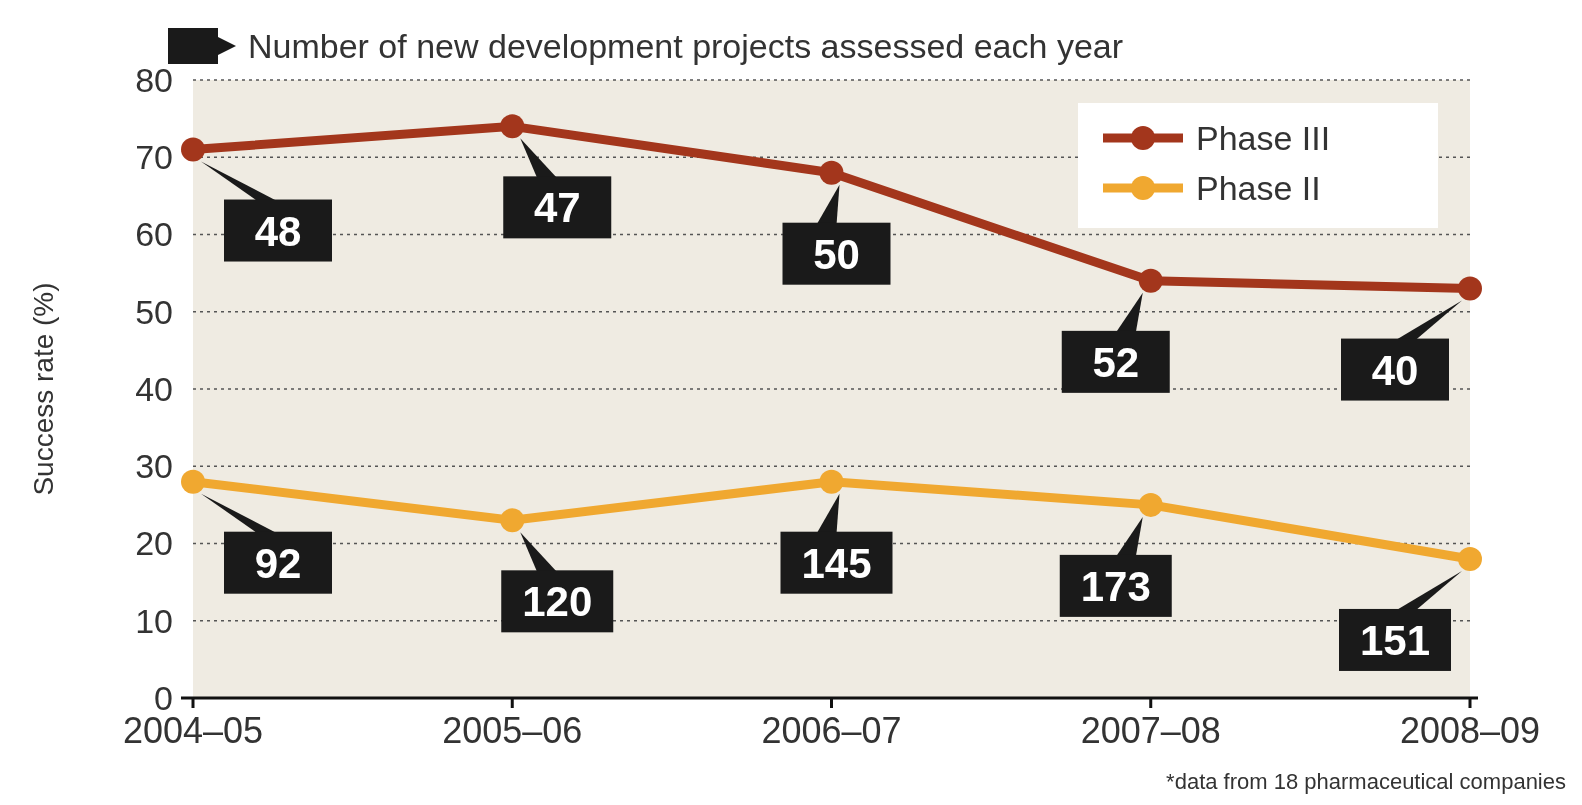 The height and width of the screenshot is (805, 1582). What do you see at coordinates (836, 563) in the screenshot?
I see `annotation: 145` at bounding box center [836, 563].